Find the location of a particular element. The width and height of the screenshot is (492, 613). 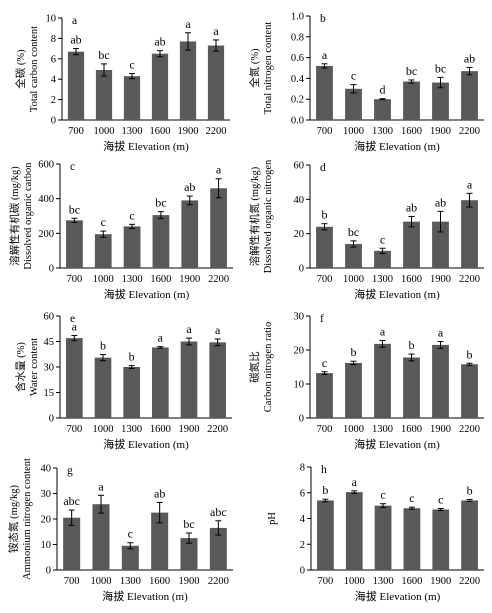

y-axis-label: 含水量 (%) is located at coordinates (20, 367).